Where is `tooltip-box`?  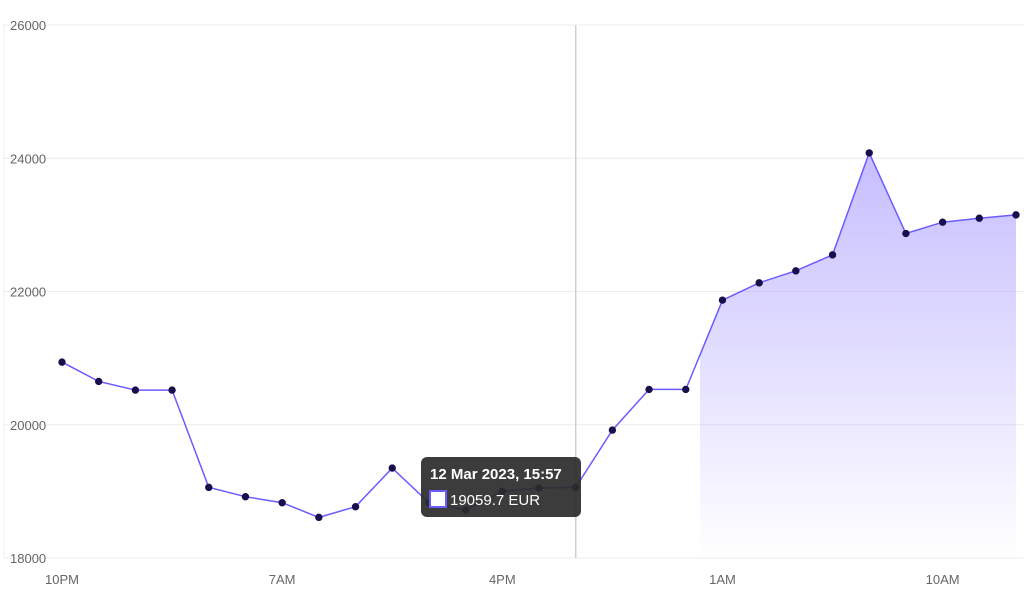
tooltip-box is located at coordinates (501, 487).